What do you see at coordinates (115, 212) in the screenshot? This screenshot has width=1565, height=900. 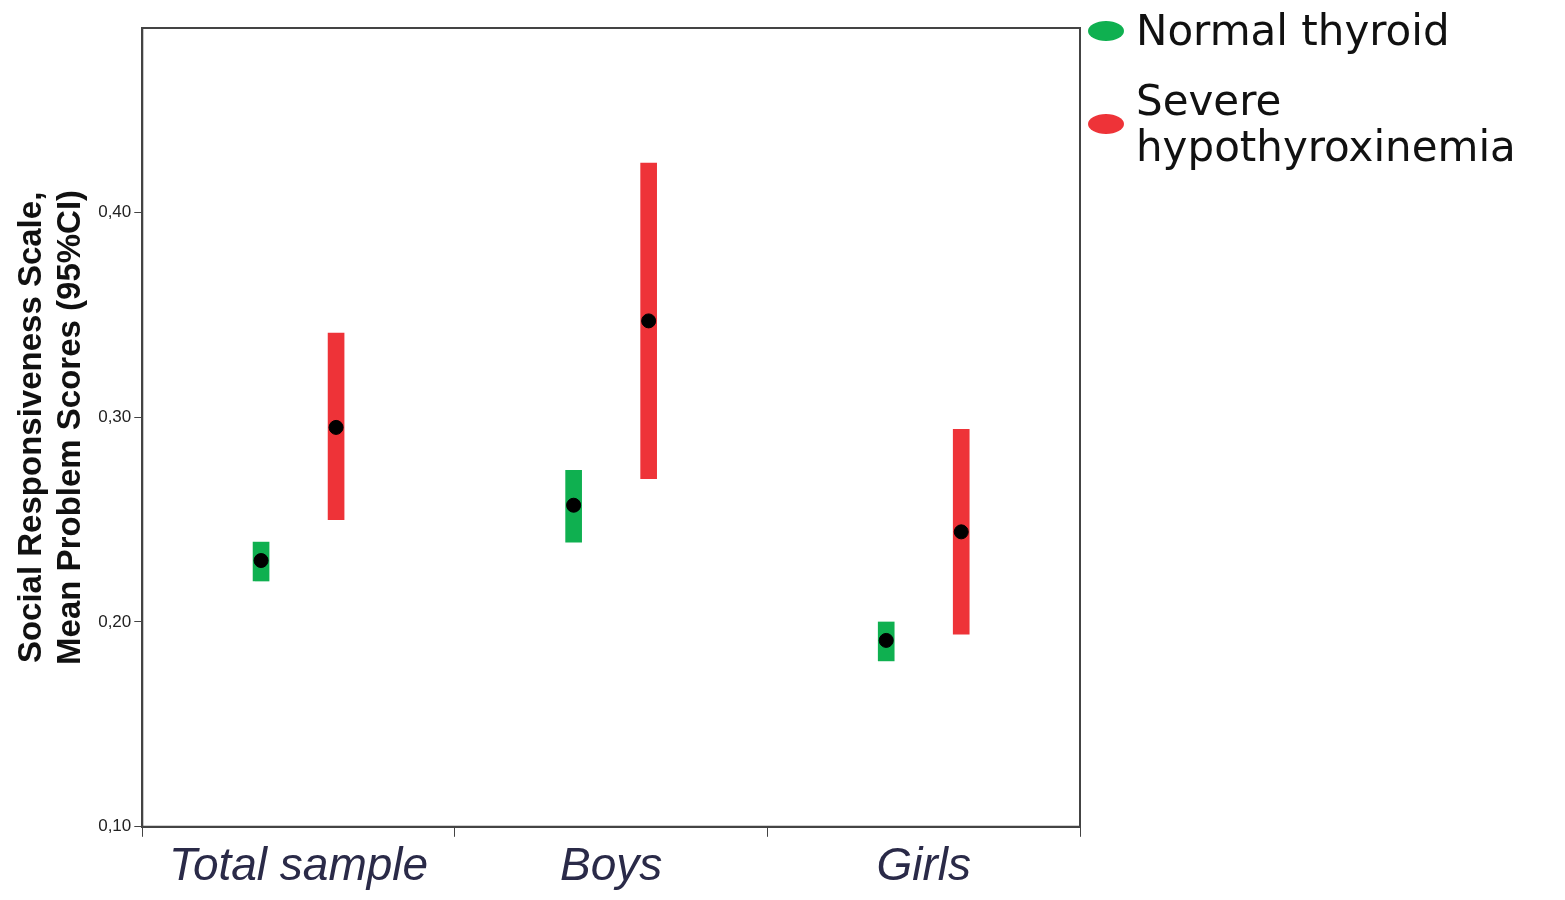 I see `y-tick-label: 0,40` at bounding box center [115, 212].